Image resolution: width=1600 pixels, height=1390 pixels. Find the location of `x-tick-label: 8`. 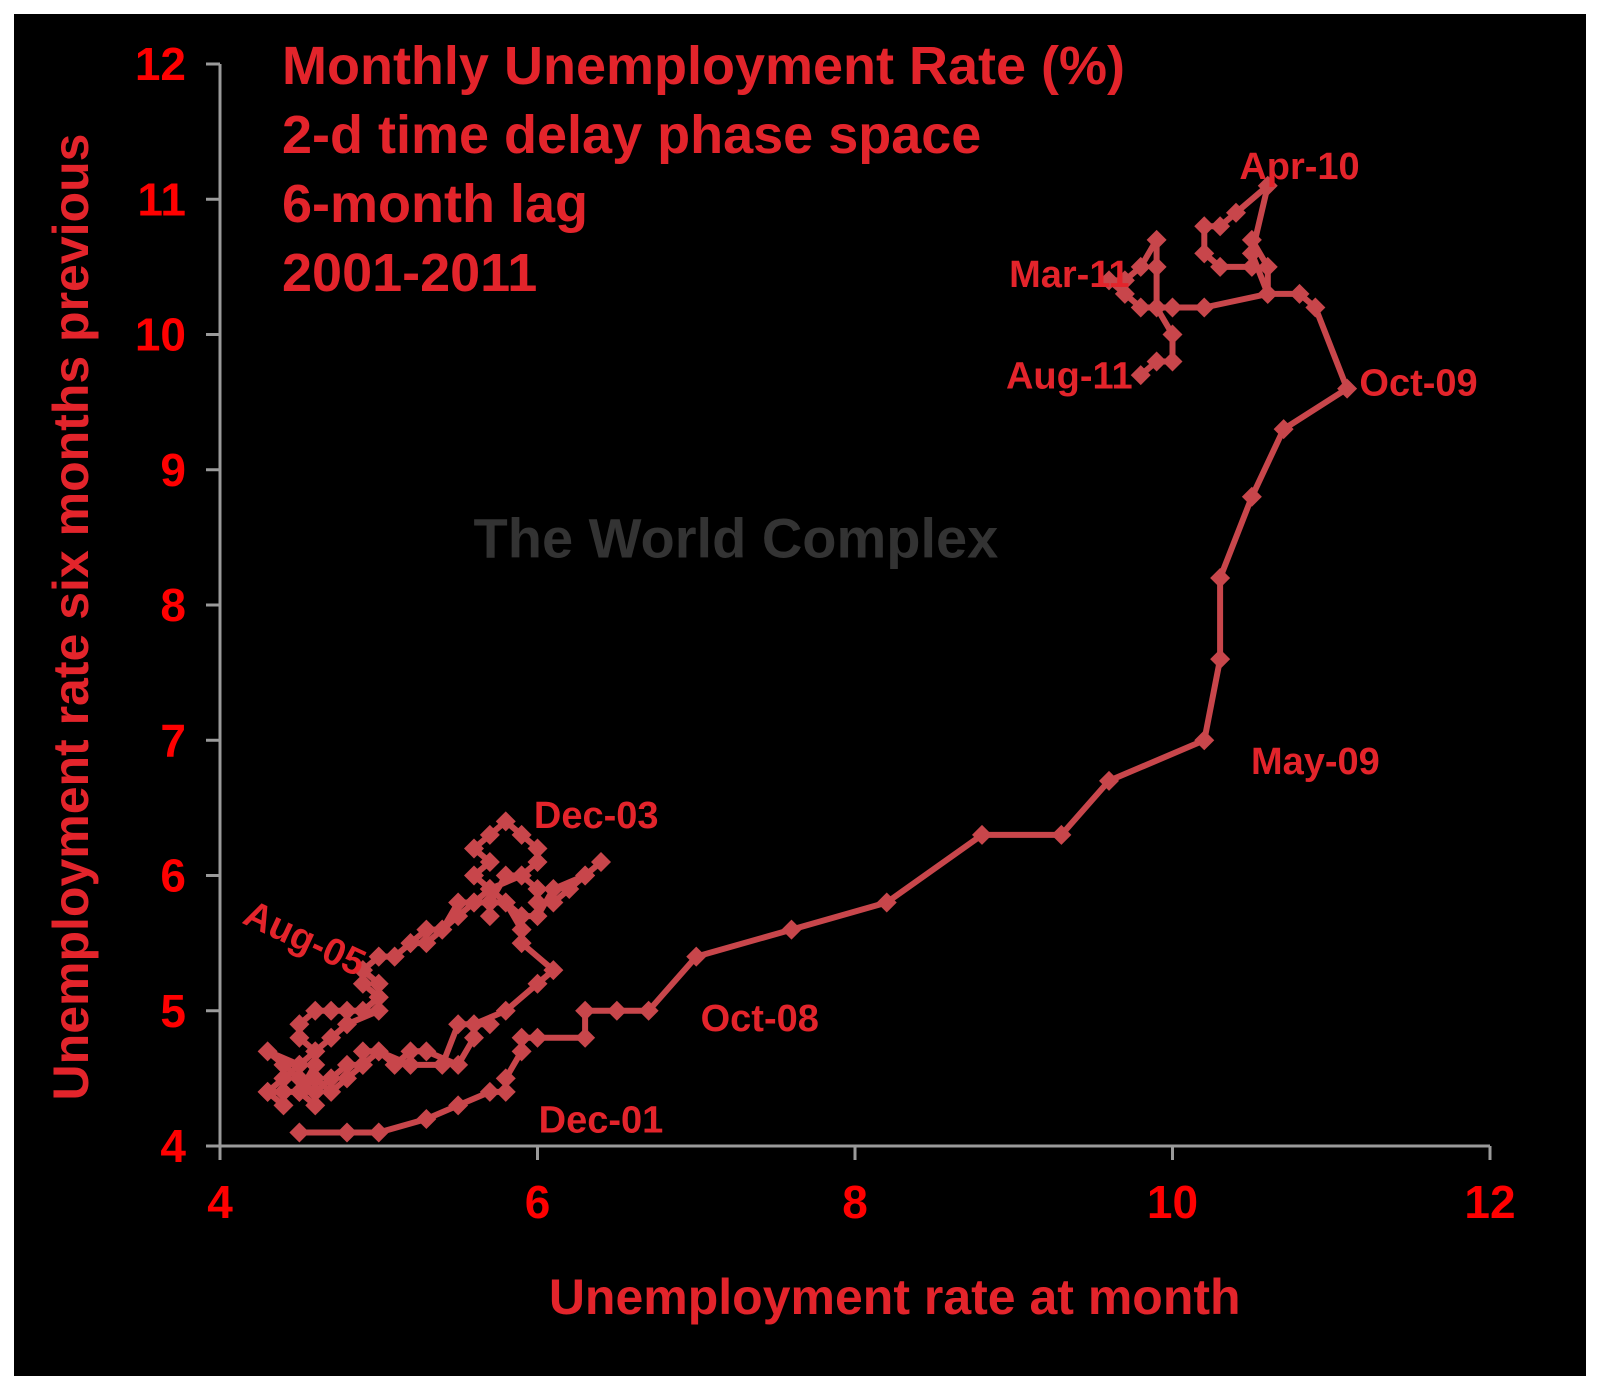

x-tick-label: 8 is located at coordinates (855, 1202).